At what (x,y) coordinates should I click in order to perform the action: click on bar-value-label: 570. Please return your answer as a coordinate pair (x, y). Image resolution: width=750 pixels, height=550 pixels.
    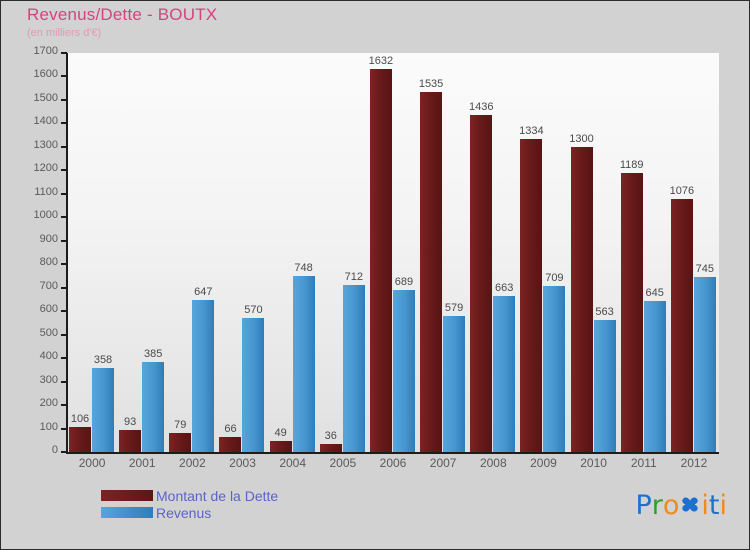
    Looking at the image, I should click on (253, 310).